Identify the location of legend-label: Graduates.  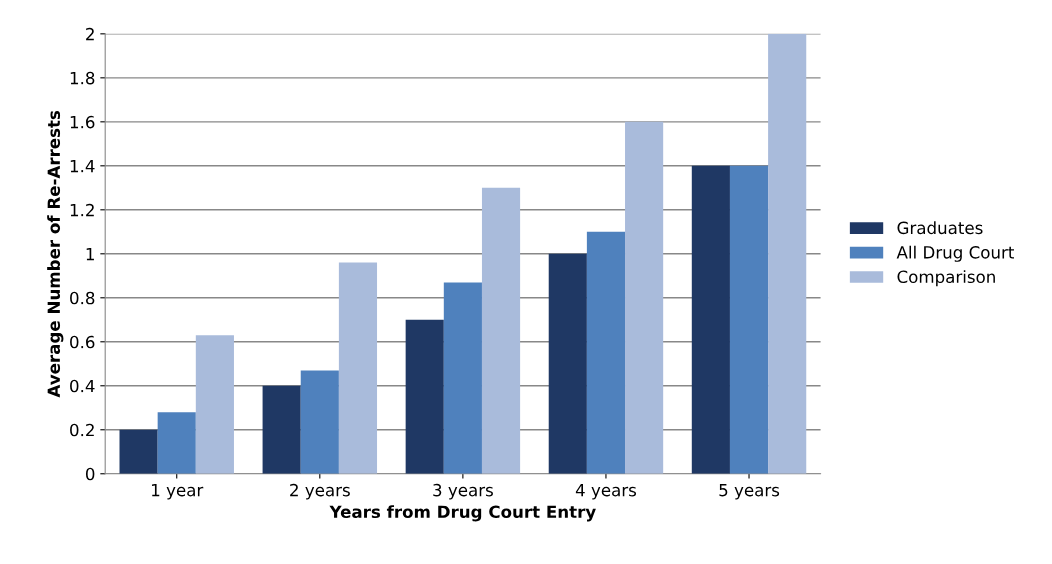
(940, 228).